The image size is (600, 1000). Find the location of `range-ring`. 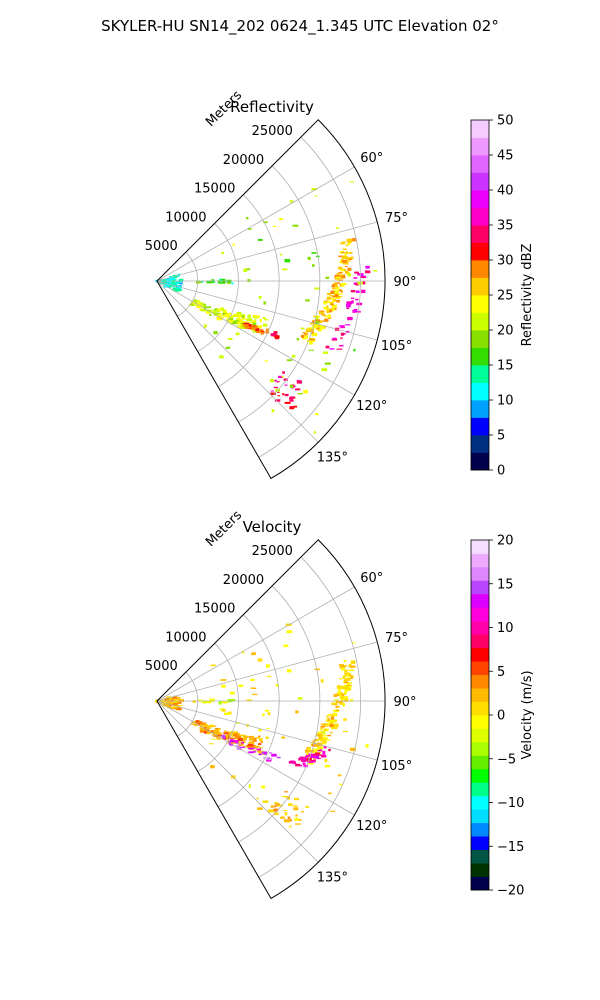

range-ring is located at coordinates (248, 291).